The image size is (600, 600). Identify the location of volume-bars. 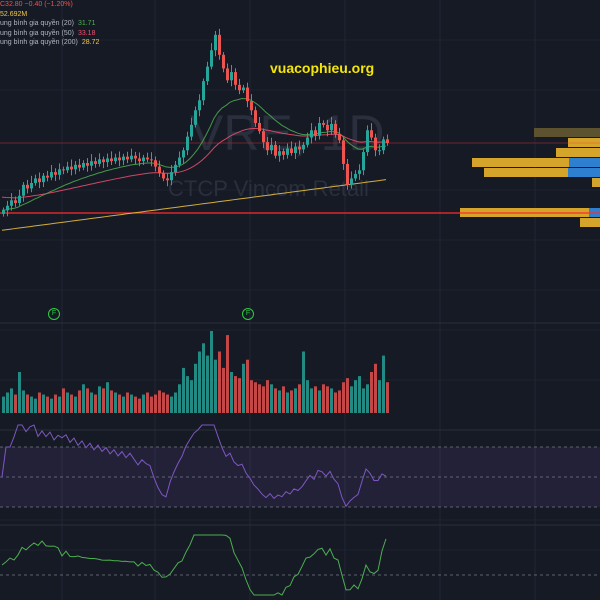
(195, 372).